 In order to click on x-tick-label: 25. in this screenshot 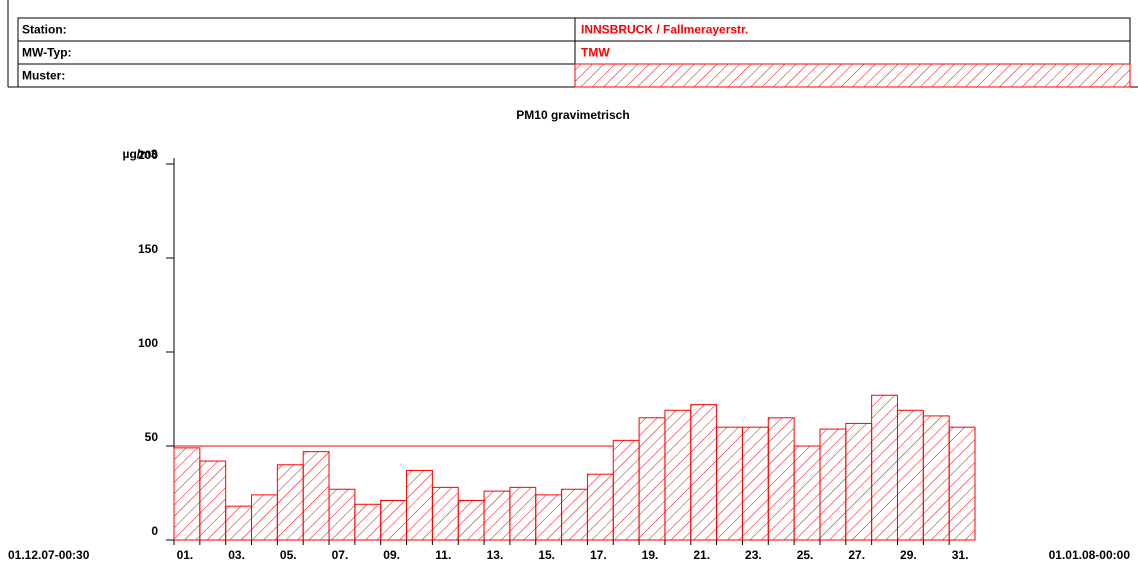, I will do `click(805, 555)`.